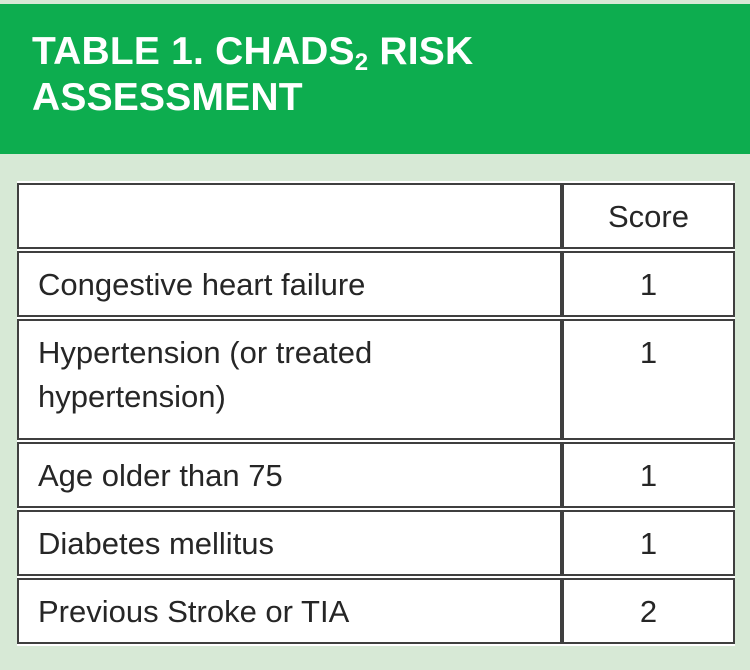  Describe the element at coordinates (648, 216) in the screenshot. I see `column-header-score: Score` at that location.